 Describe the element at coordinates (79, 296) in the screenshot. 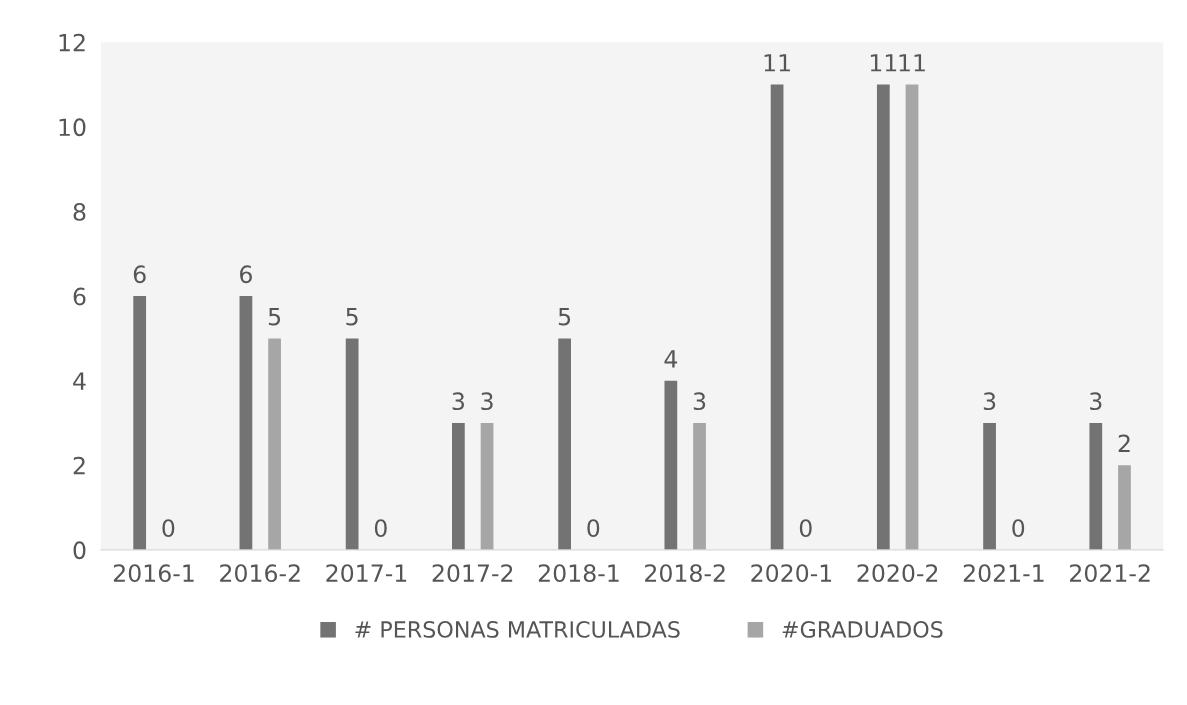

I see `y-tick-label: 6` at that location.